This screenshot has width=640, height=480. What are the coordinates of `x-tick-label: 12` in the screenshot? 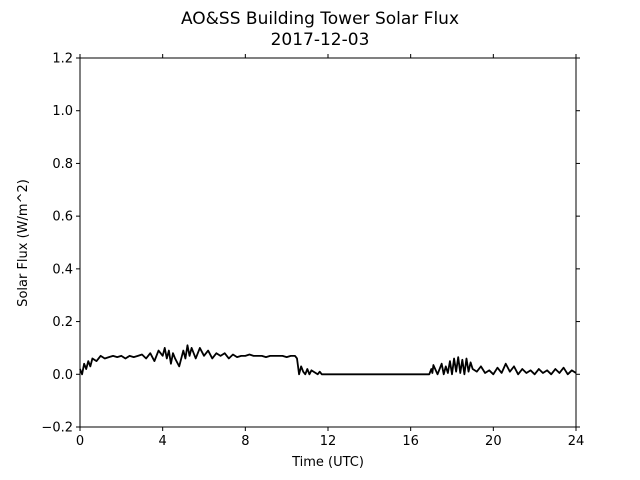 It's located at (328, 441).